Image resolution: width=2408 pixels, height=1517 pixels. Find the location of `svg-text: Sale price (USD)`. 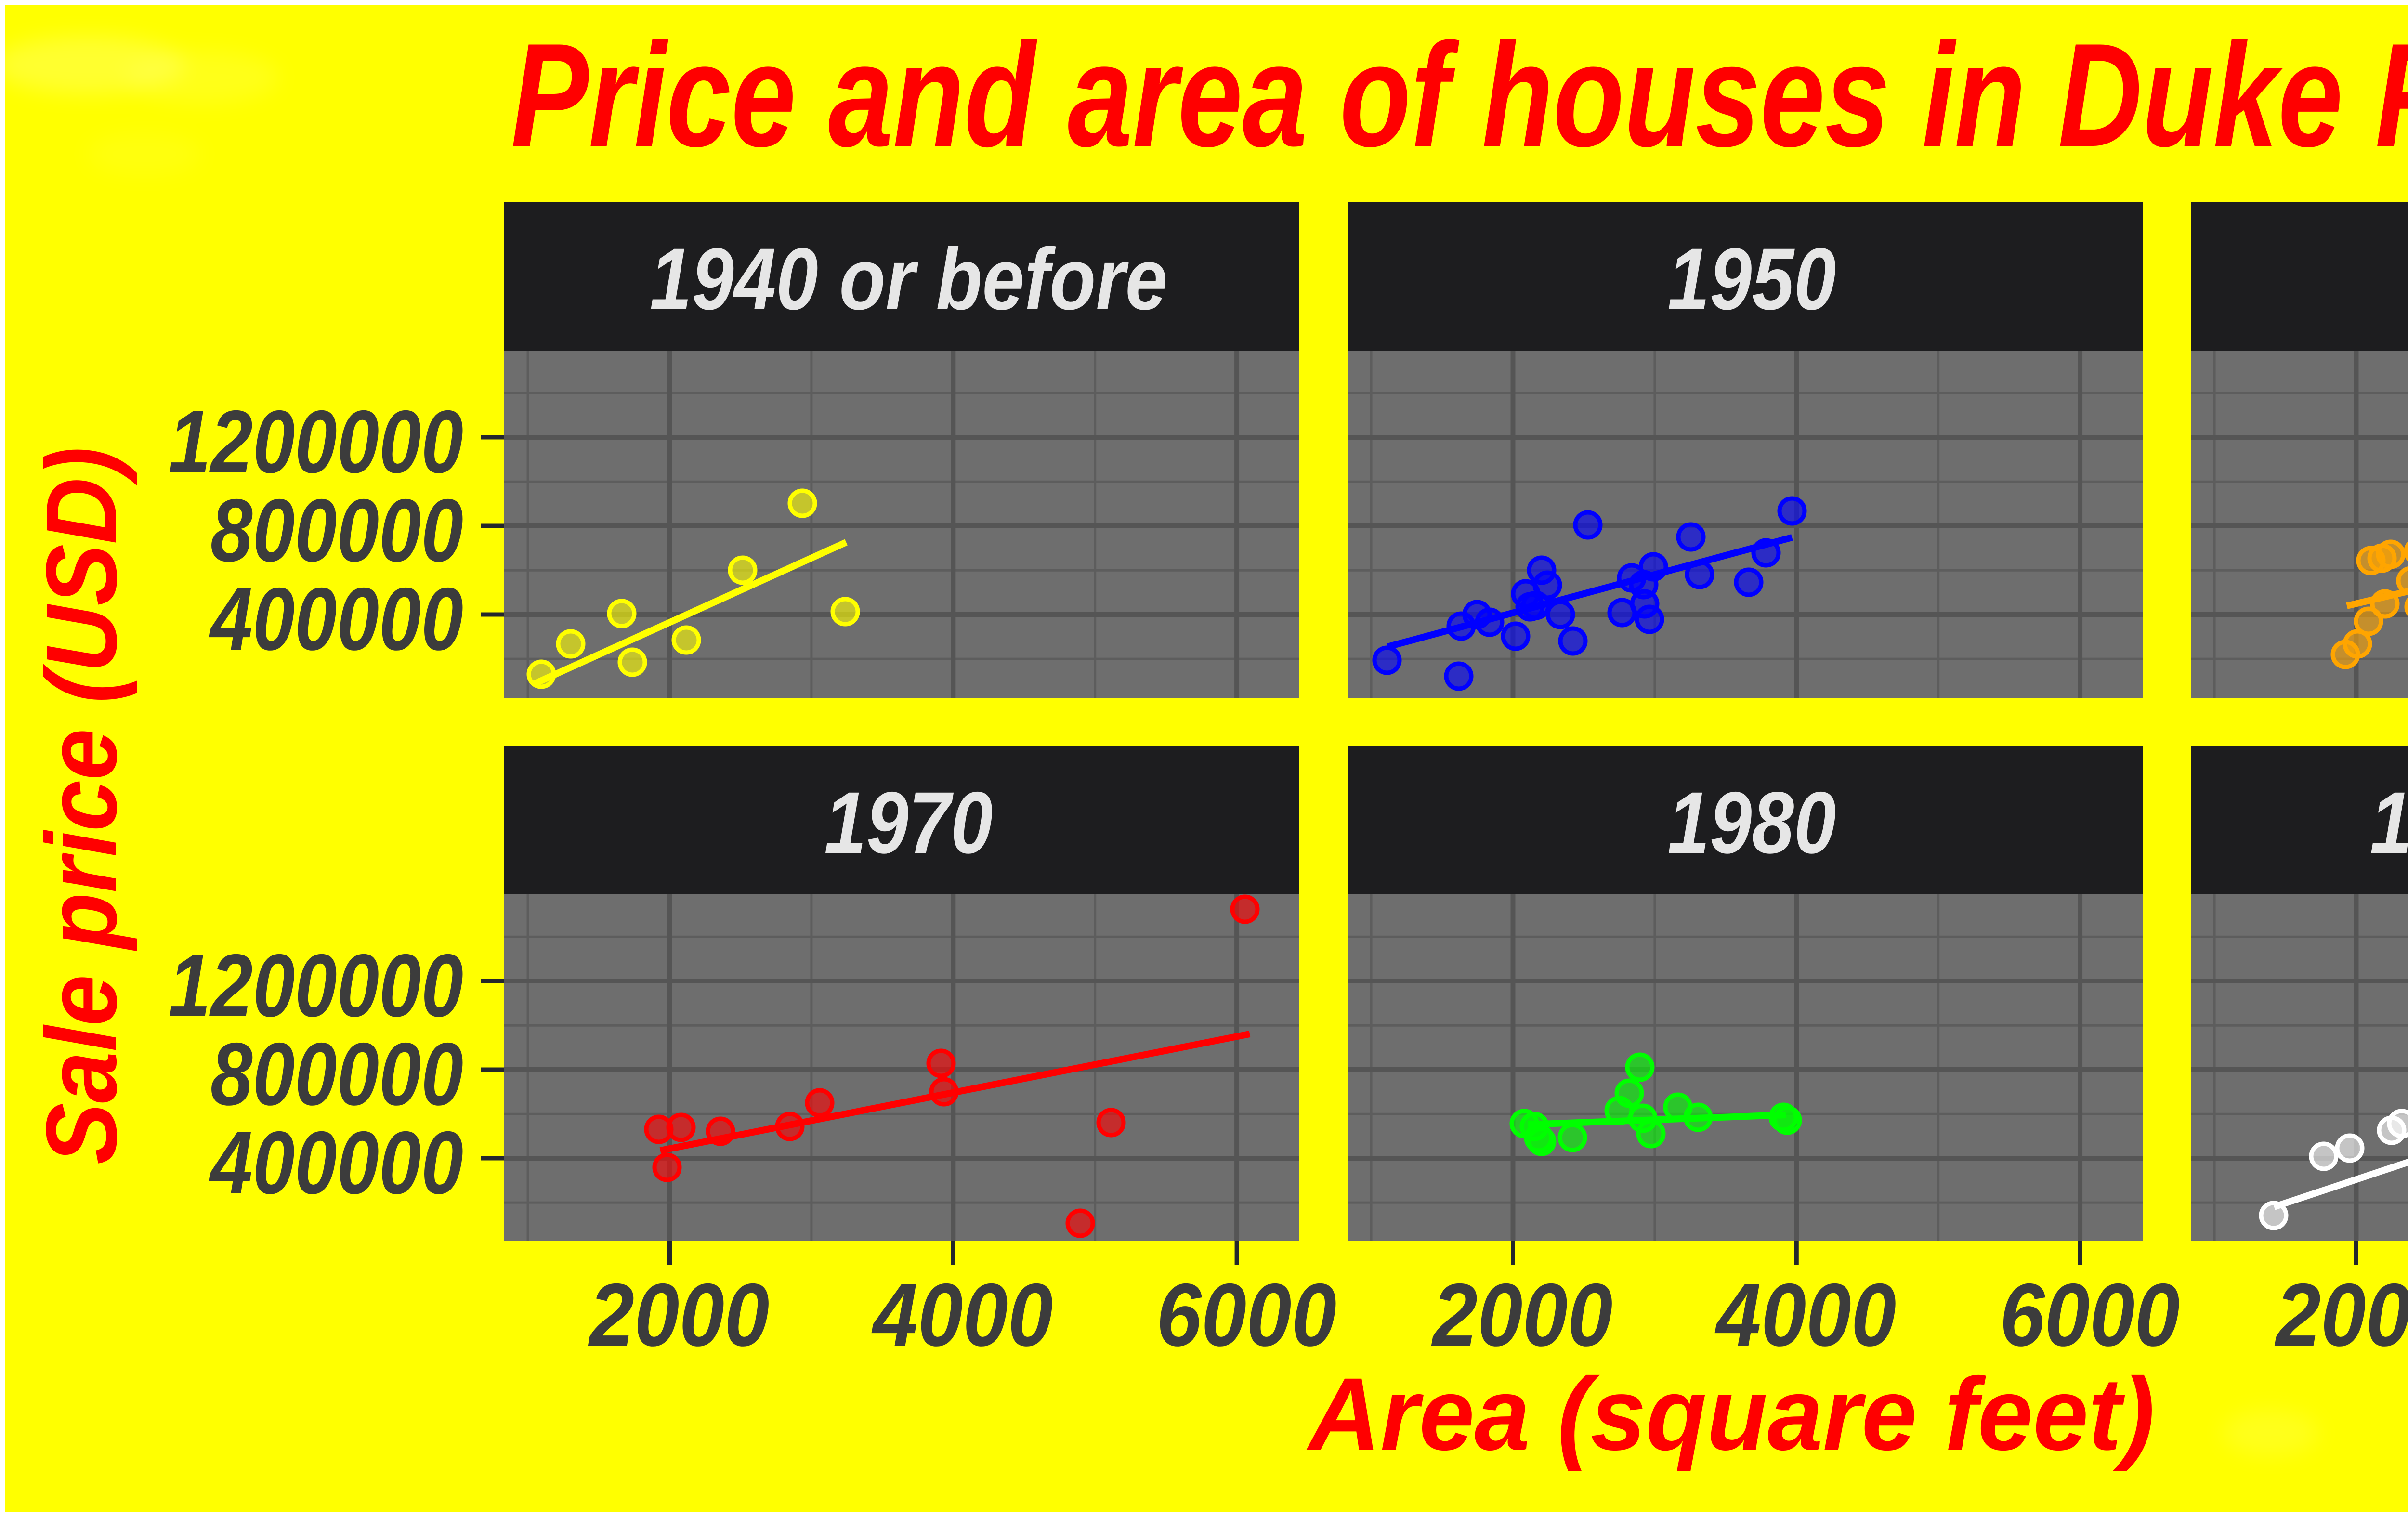

svg-text: Sale price (USD) is located at coordinates (82, 805).